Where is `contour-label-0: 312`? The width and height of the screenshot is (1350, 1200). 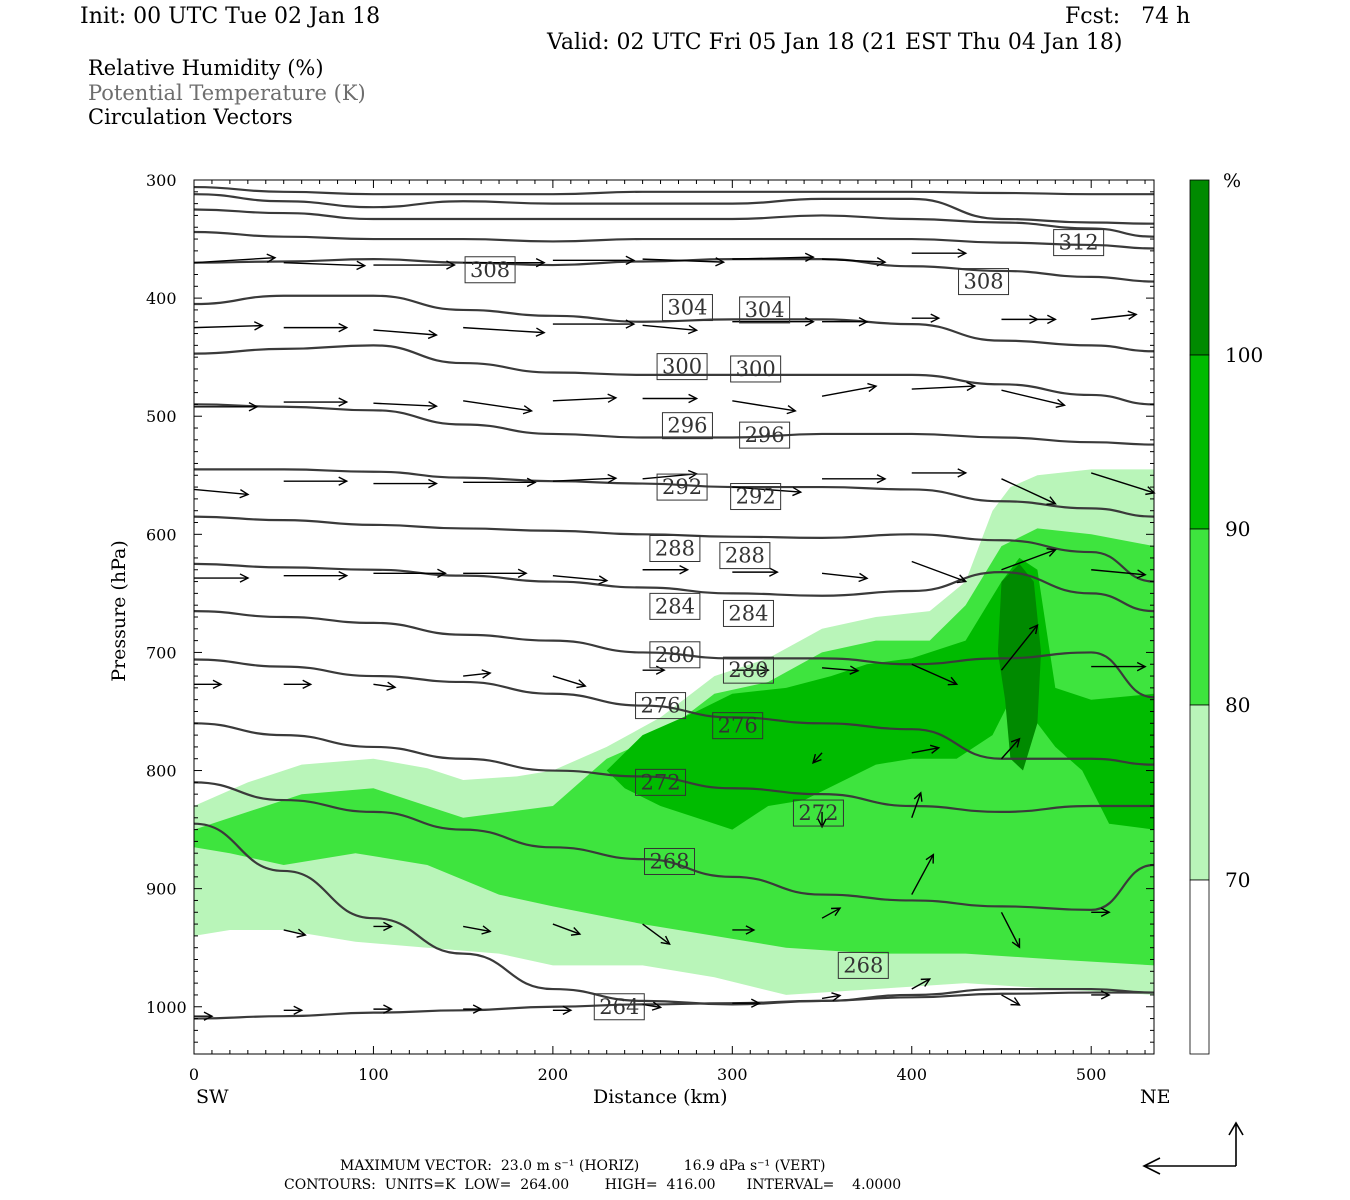 contour-label-0: 312 is located at coordinates (1079, 243).